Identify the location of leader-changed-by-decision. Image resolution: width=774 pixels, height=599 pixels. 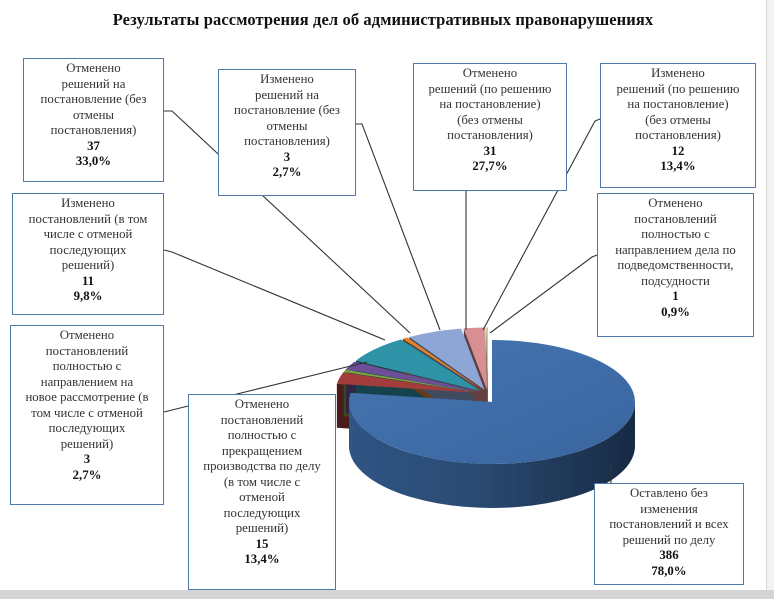
(541, 224).